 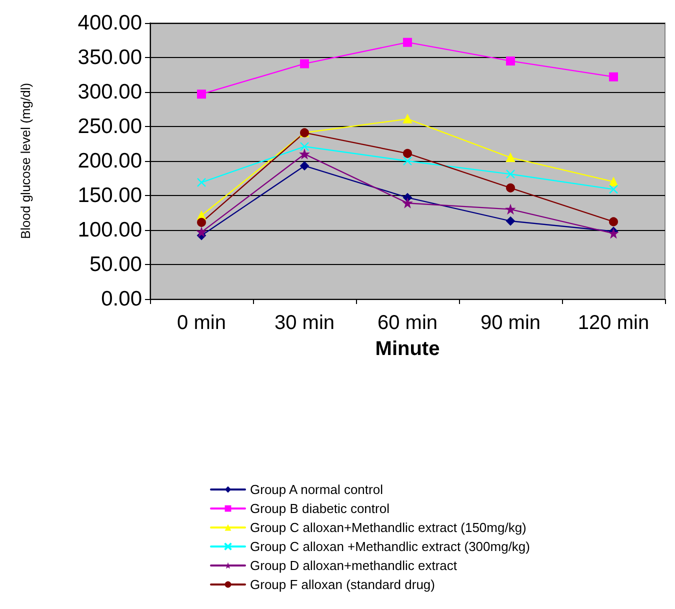 I want to click on y-tick-label: 150.00, so click(x=110, y=195).